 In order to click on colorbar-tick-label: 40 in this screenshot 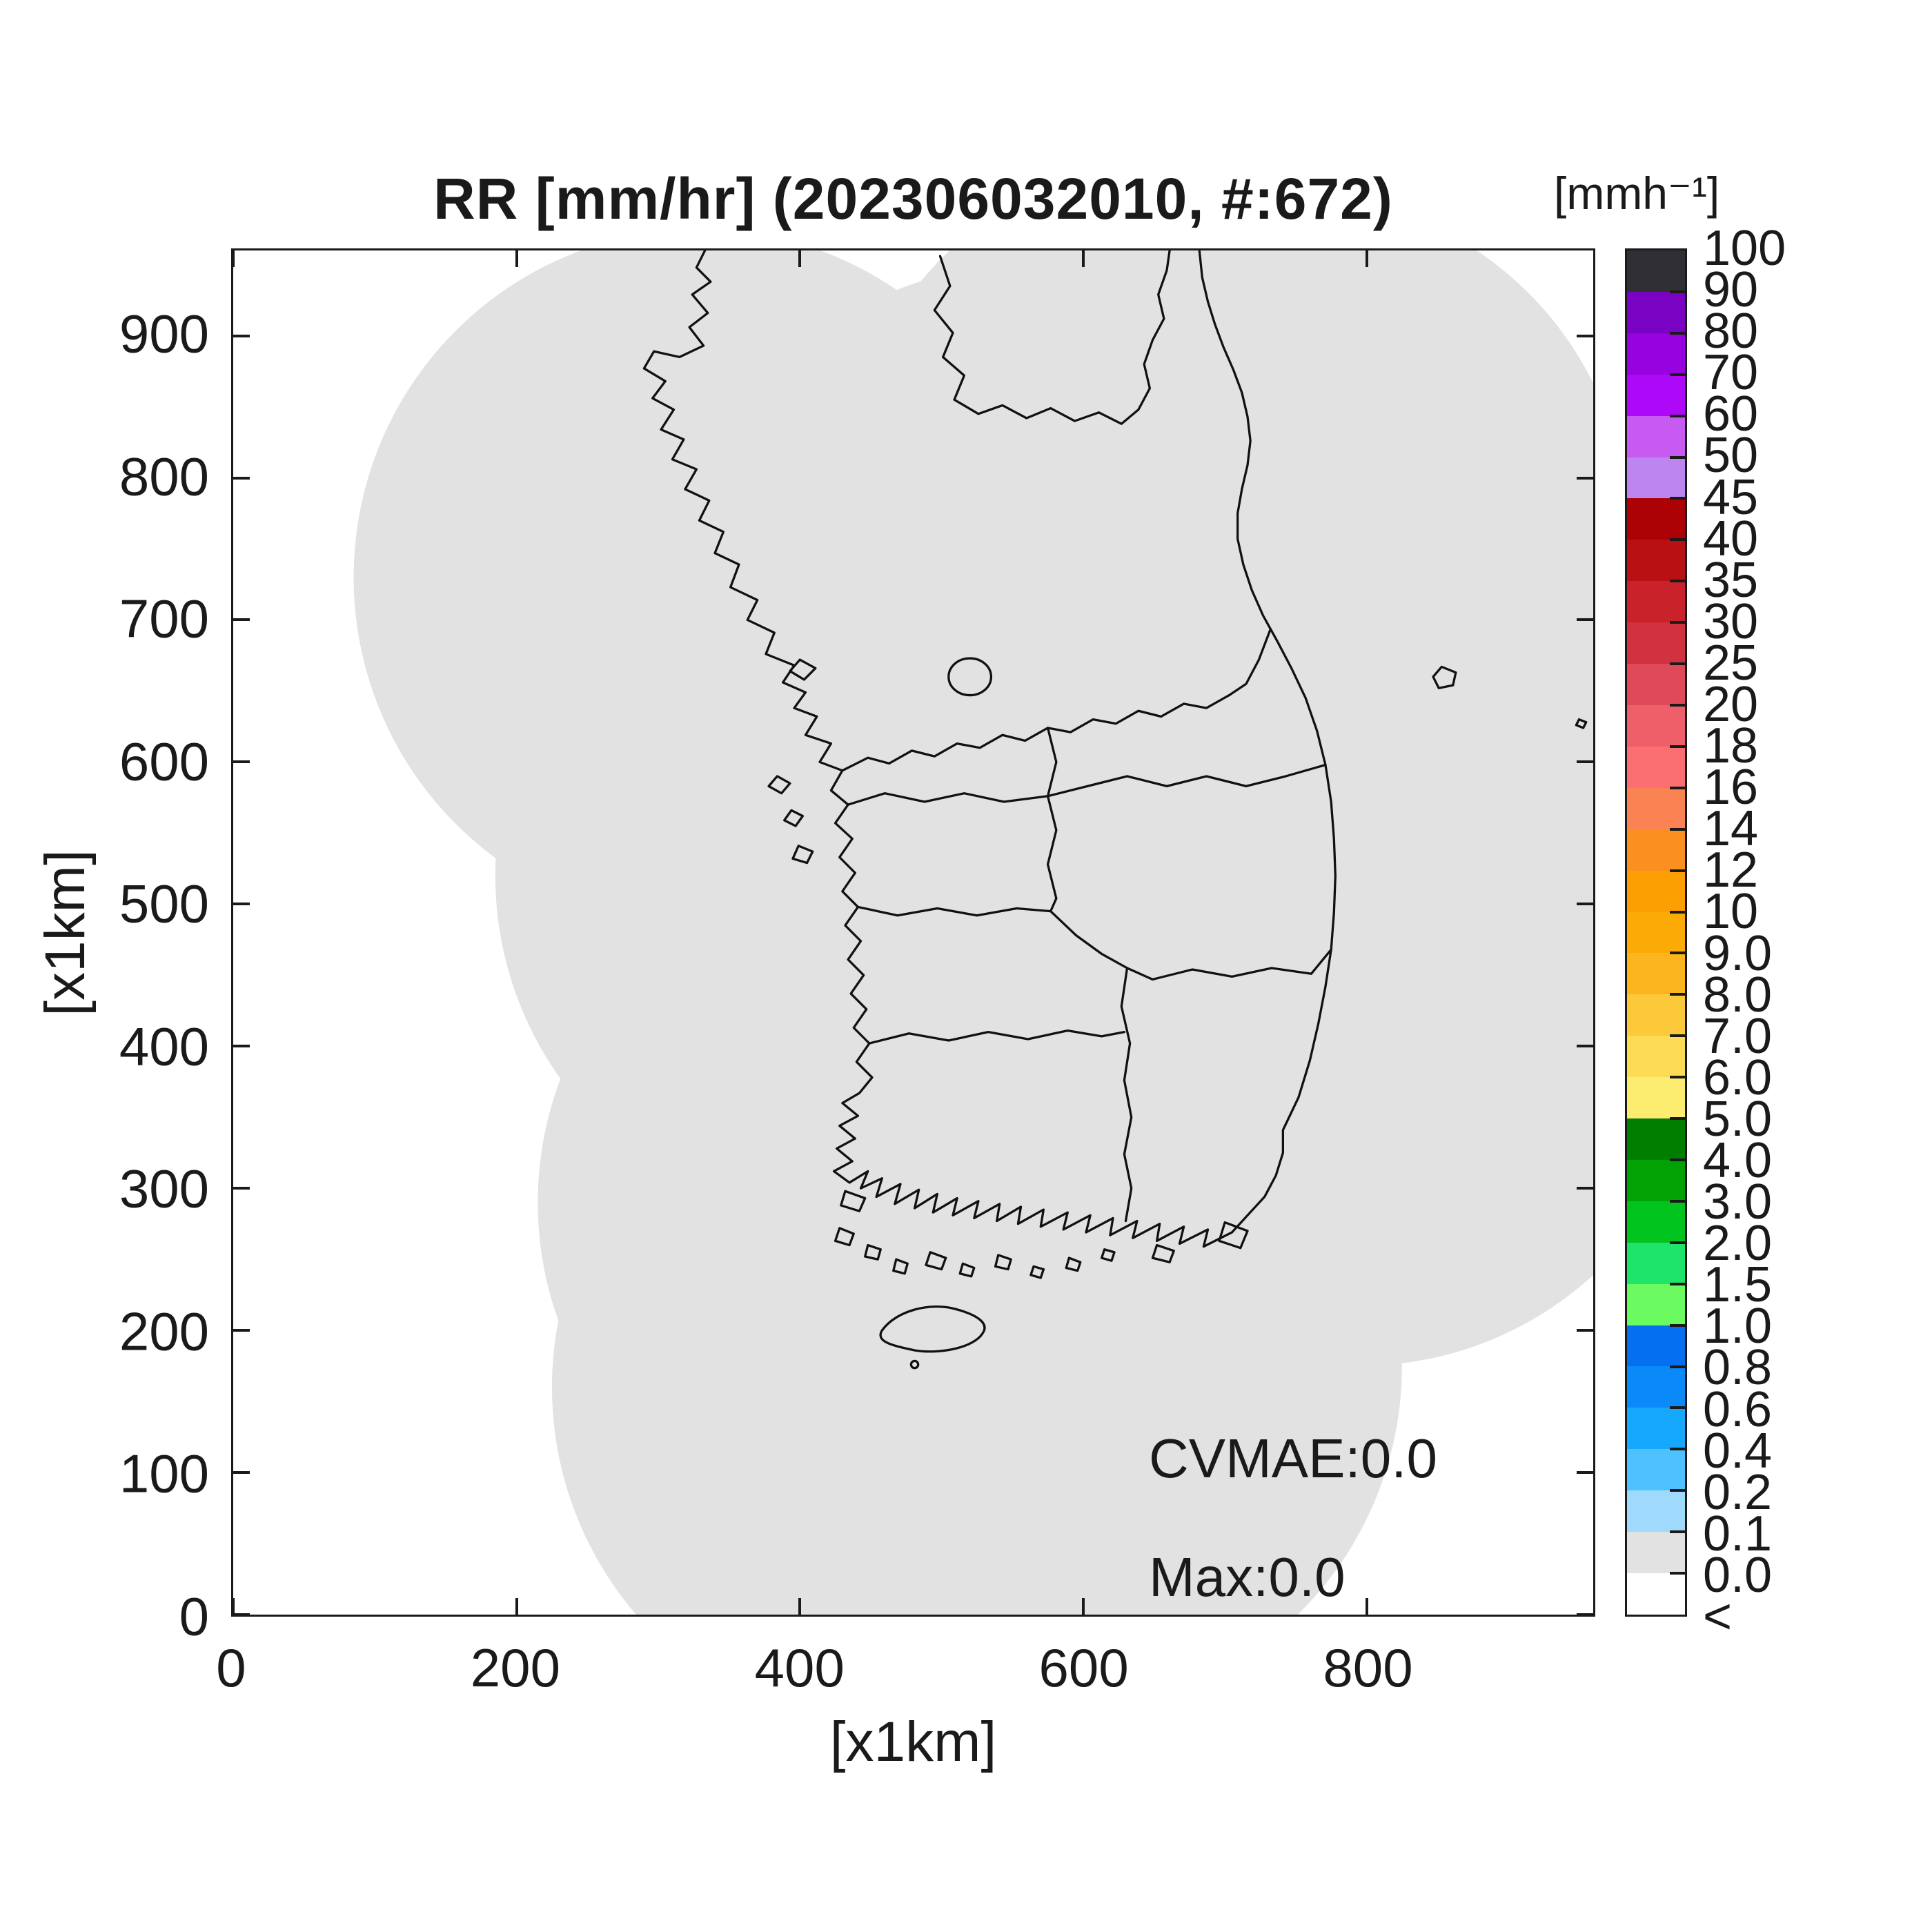, I will do `click(1731, 538)`.